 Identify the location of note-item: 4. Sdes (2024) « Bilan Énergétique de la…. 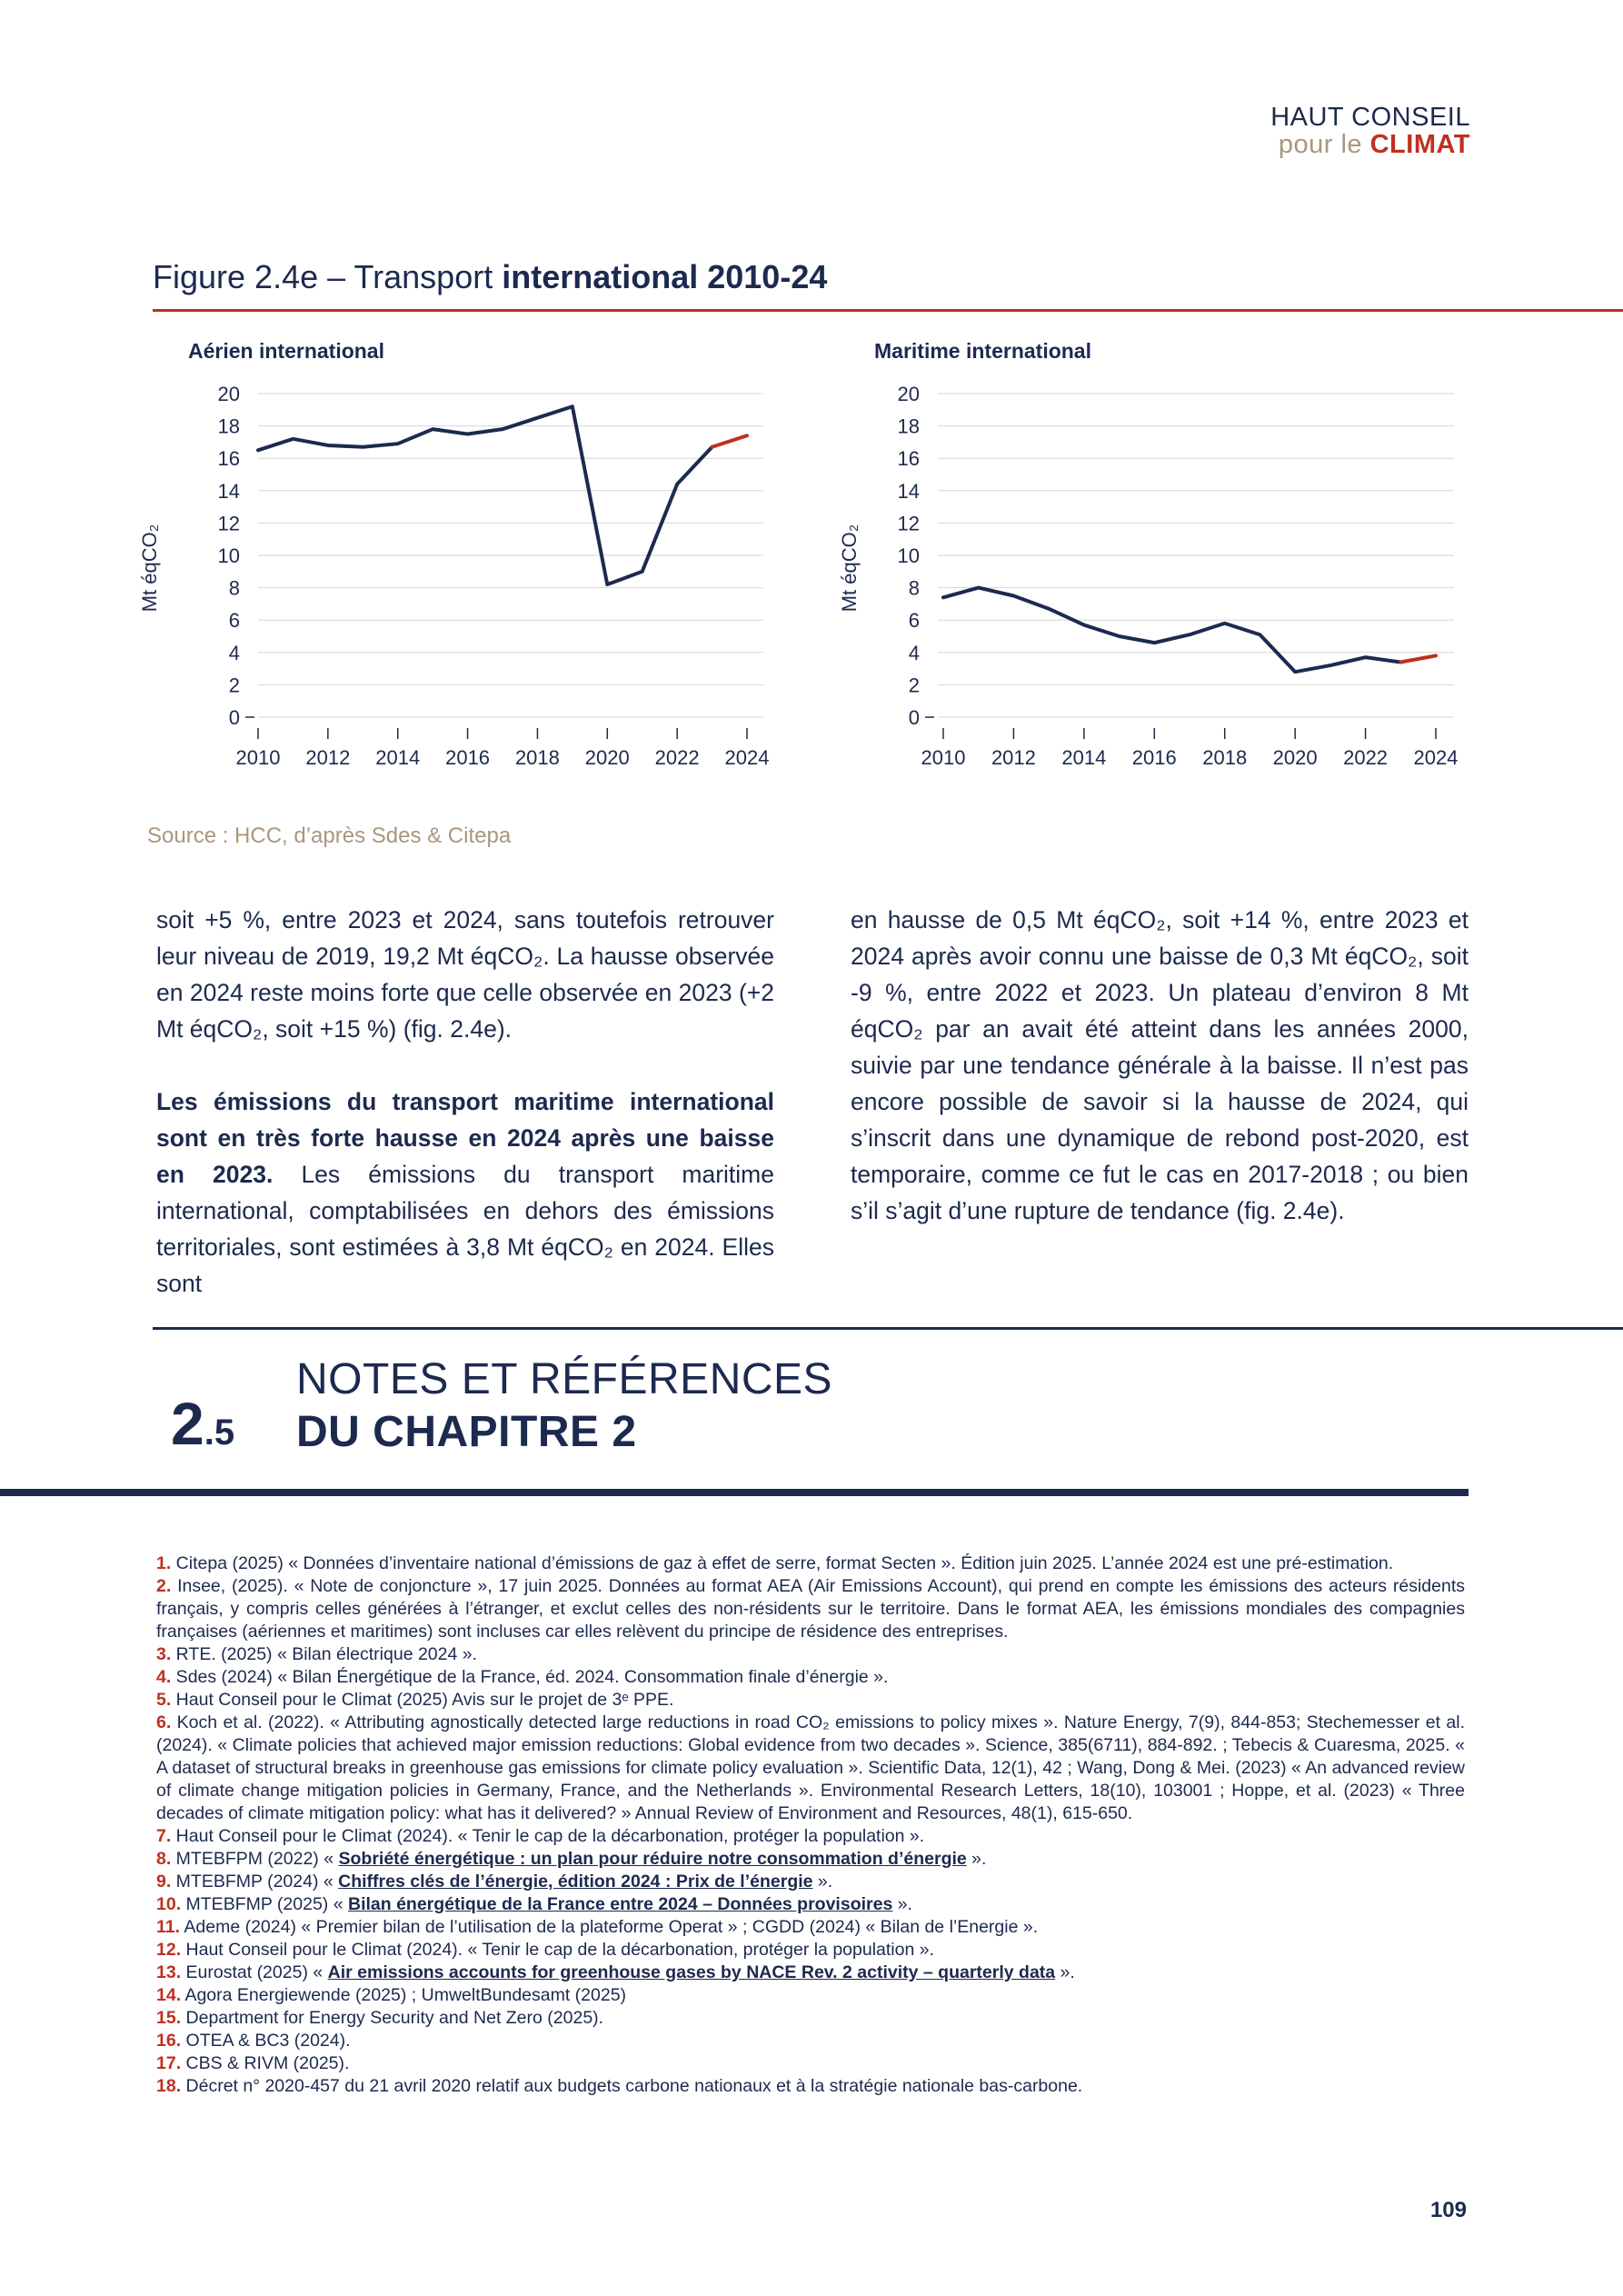
(810, 1677).